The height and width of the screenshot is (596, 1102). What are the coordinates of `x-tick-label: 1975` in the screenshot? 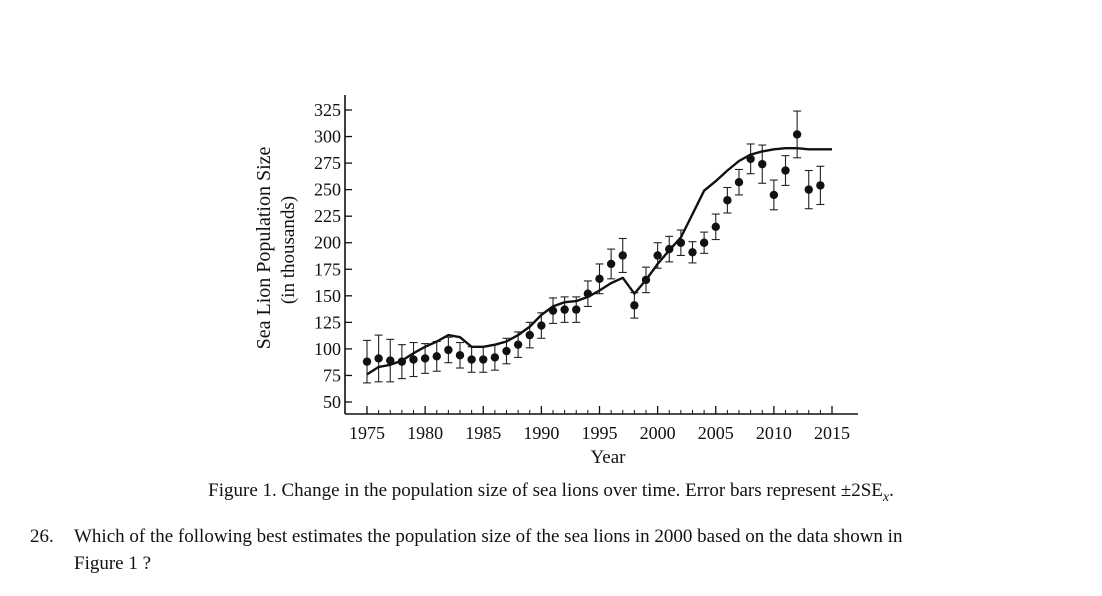 It's located at (367, 433).